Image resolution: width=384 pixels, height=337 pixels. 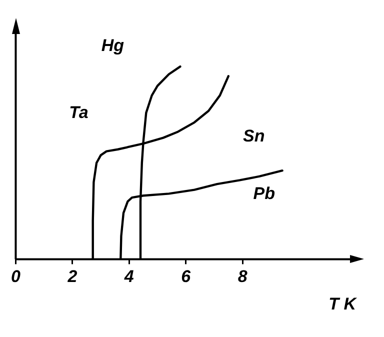 I want to click on annotation: Ta, so click(x=78, y=112).